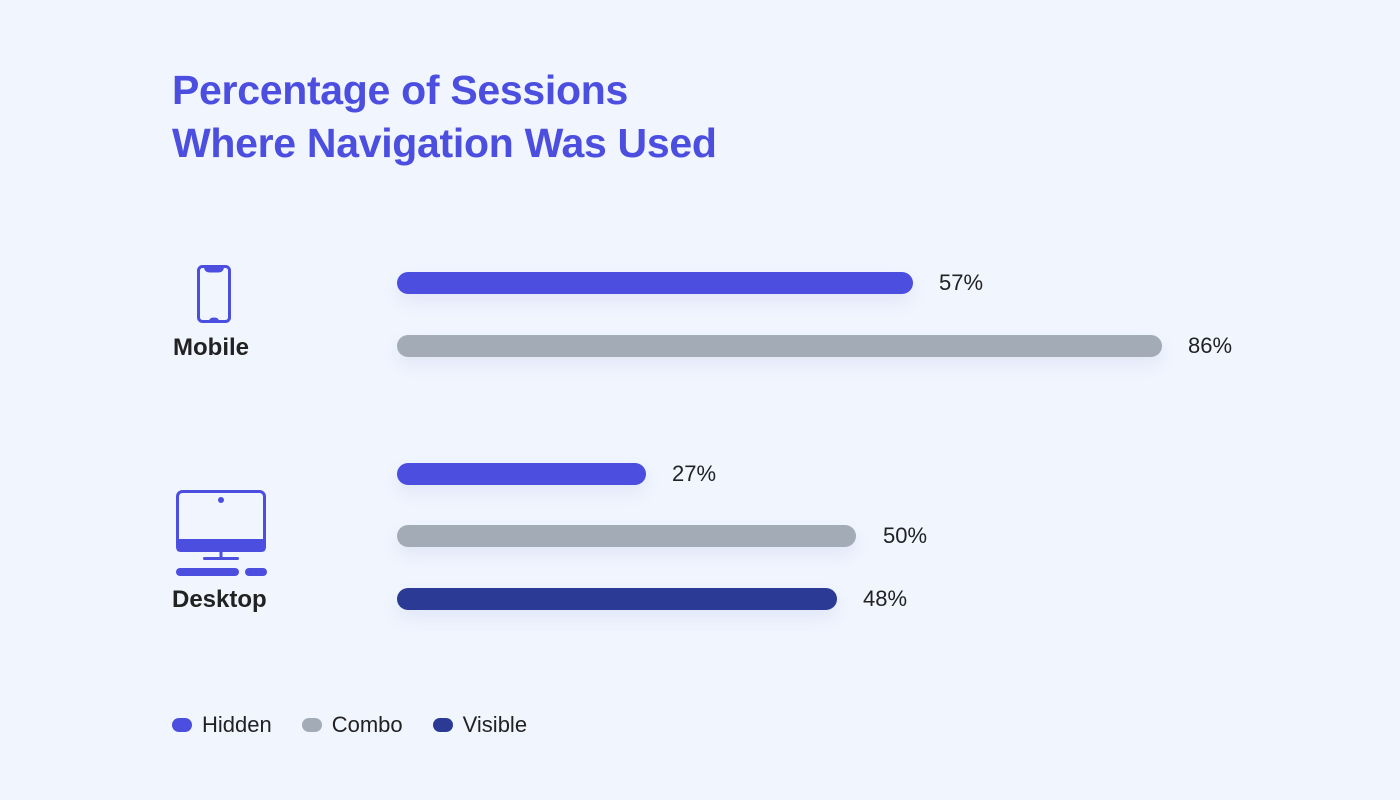  I want to click on bar-mobile-hidden, so click(655, 283).